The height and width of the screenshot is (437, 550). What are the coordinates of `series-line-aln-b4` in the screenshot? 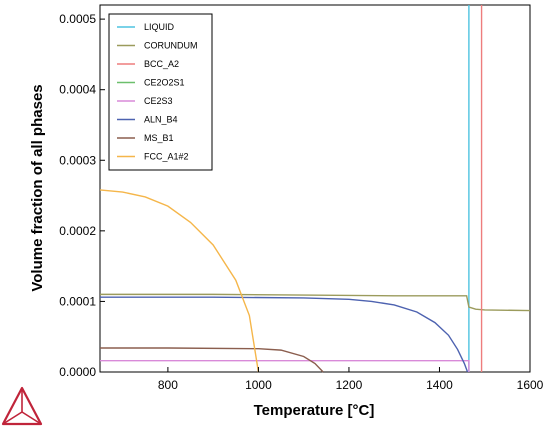 It's located at (284, 334).